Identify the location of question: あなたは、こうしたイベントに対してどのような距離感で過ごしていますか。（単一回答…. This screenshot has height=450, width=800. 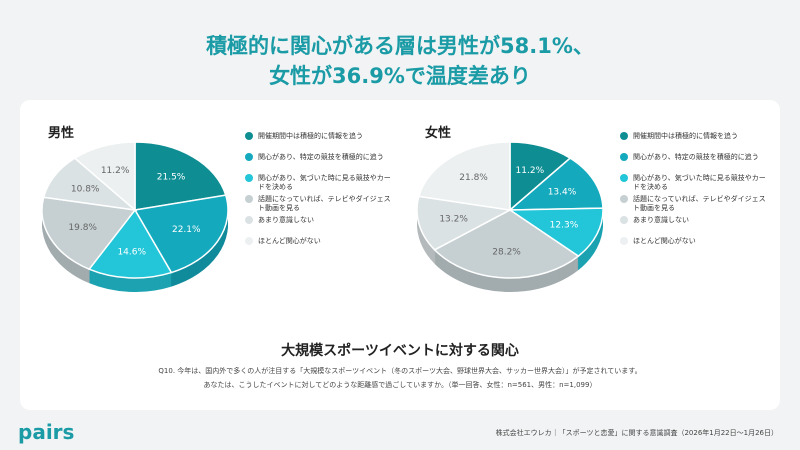
(400, 385).